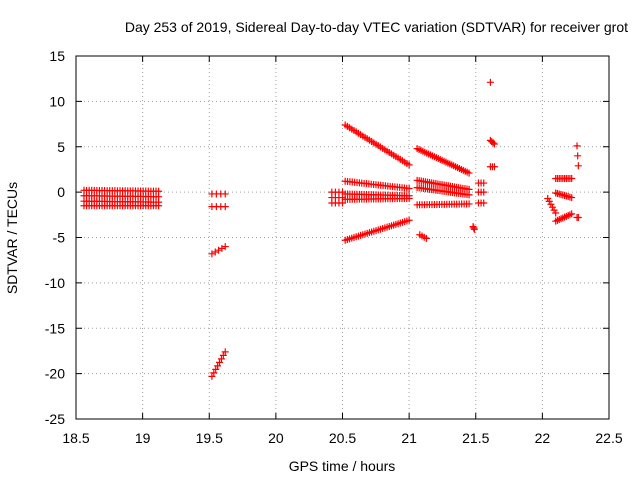 The width and height of the screenshot is (640, 480). I want to click on x-tick-labels: 18.5 19 19.5 20 20.5 21 21.5 22 22.5, so click(342, 438).